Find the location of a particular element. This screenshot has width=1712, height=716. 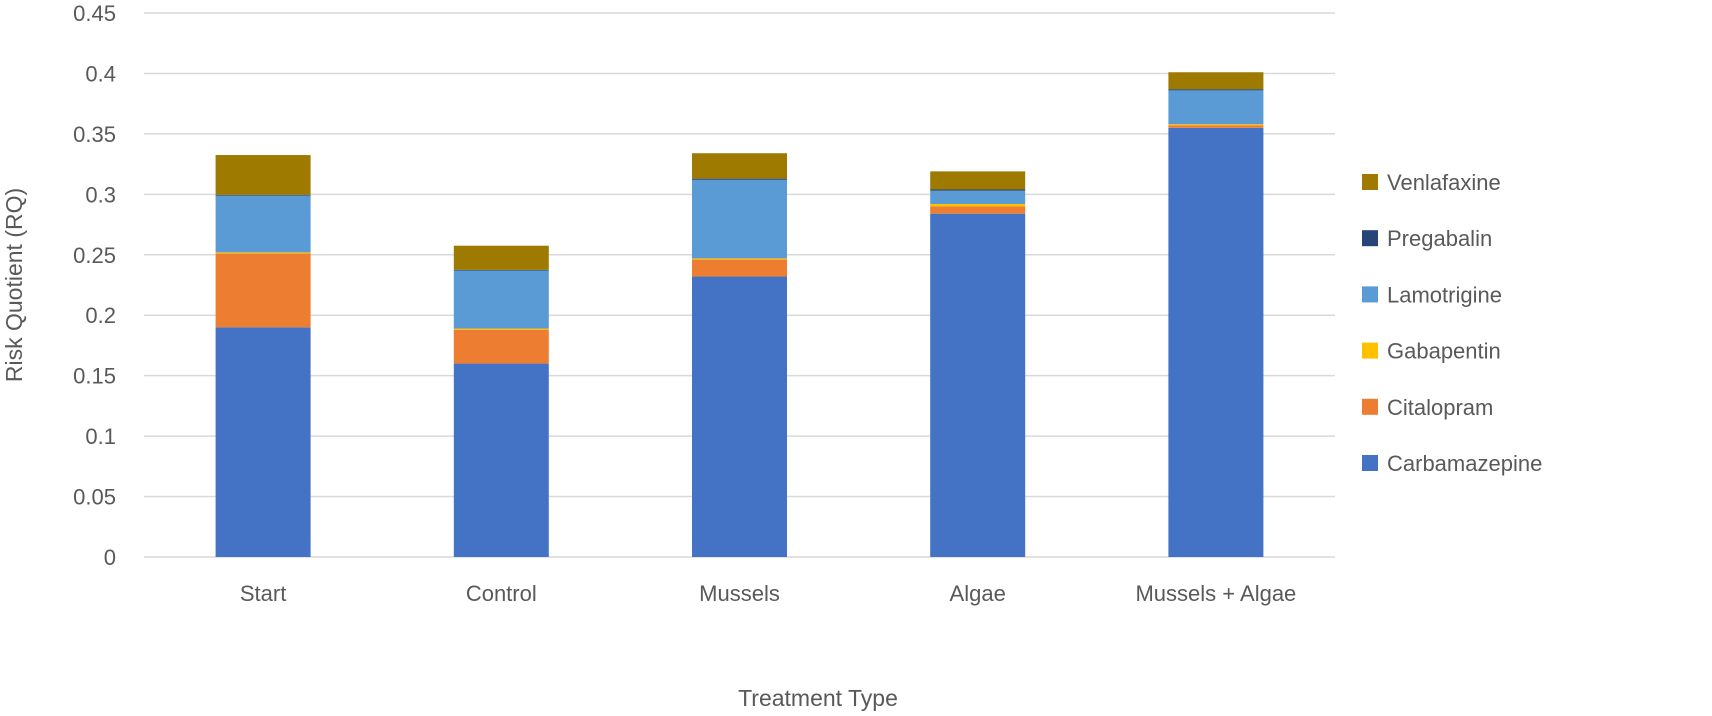

legend-label-gabapentin: Gabapentin is located at coordinates (1444, 351).